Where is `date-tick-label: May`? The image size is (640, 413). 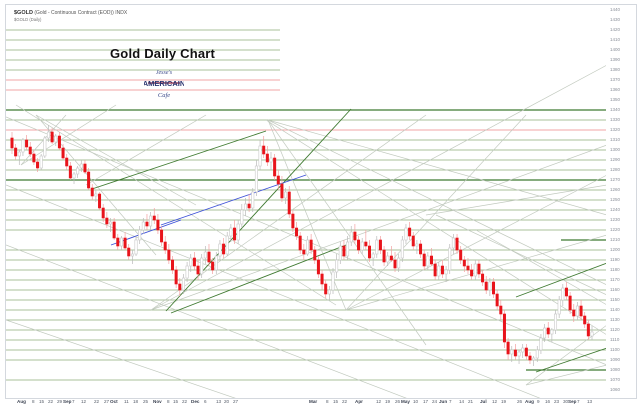 date-tick-label: May is located at coordinates (405, 401).